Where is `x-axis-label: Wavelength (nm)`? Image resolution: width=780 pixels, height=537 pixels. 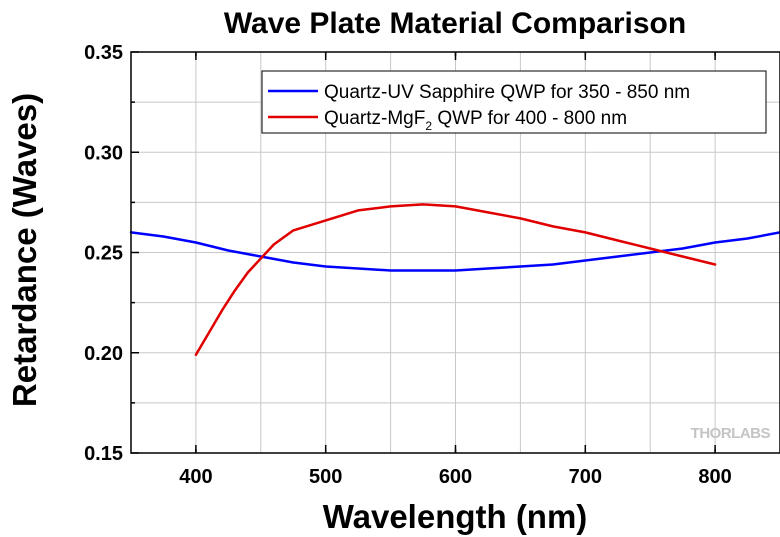 x-axis-label: Wavelength (nm) is located at coordinates (455, 516).